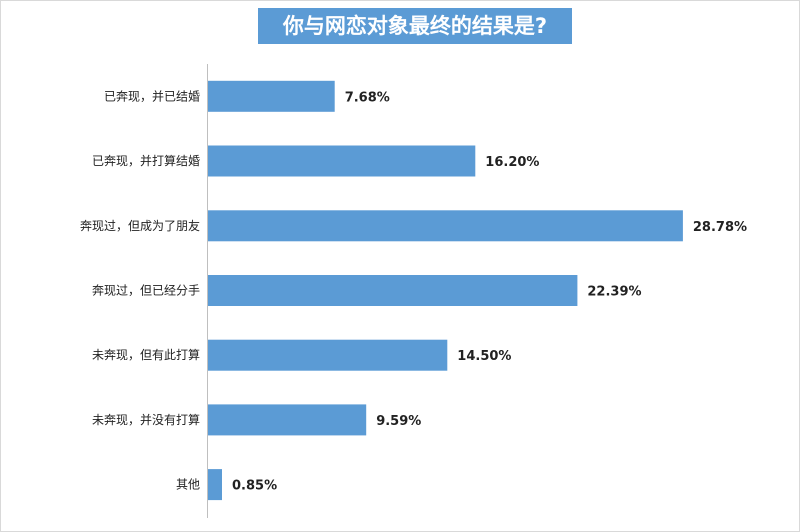 This screenshot has width=800, height=532. Describe the element at coordinates (146, 291) in the screenshot. I see `category-label-4: 奔现过，但已经分手` at that location.